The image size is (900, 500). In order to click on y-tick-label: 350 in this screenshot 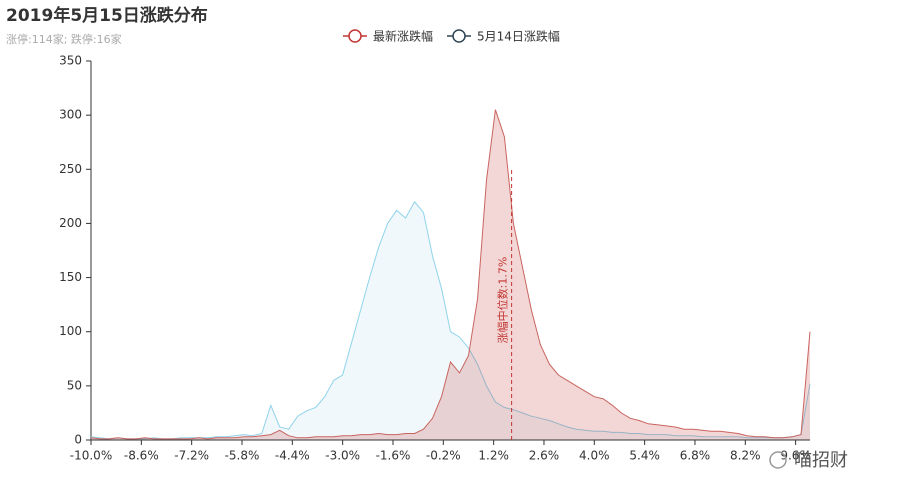, I will do `click(70, 61)`.